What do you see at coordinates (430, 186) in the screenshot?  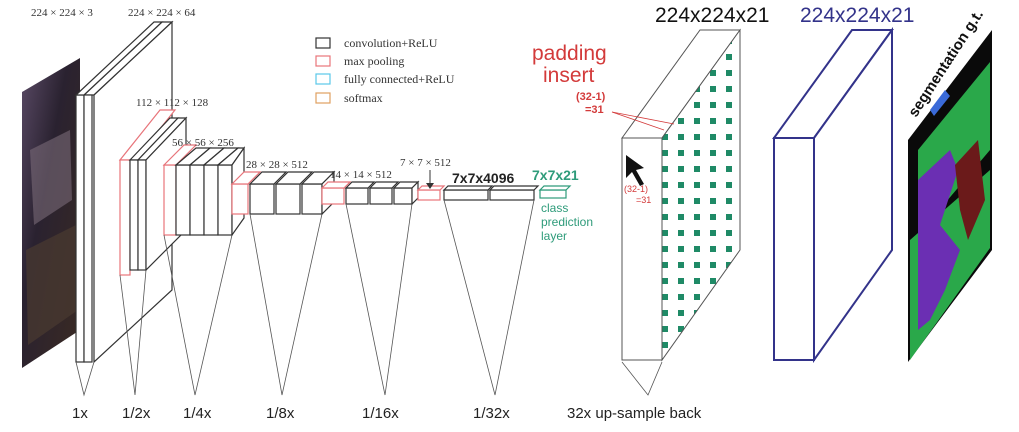 I see `pool5-arrow-head` at bounding box center [430, 186].